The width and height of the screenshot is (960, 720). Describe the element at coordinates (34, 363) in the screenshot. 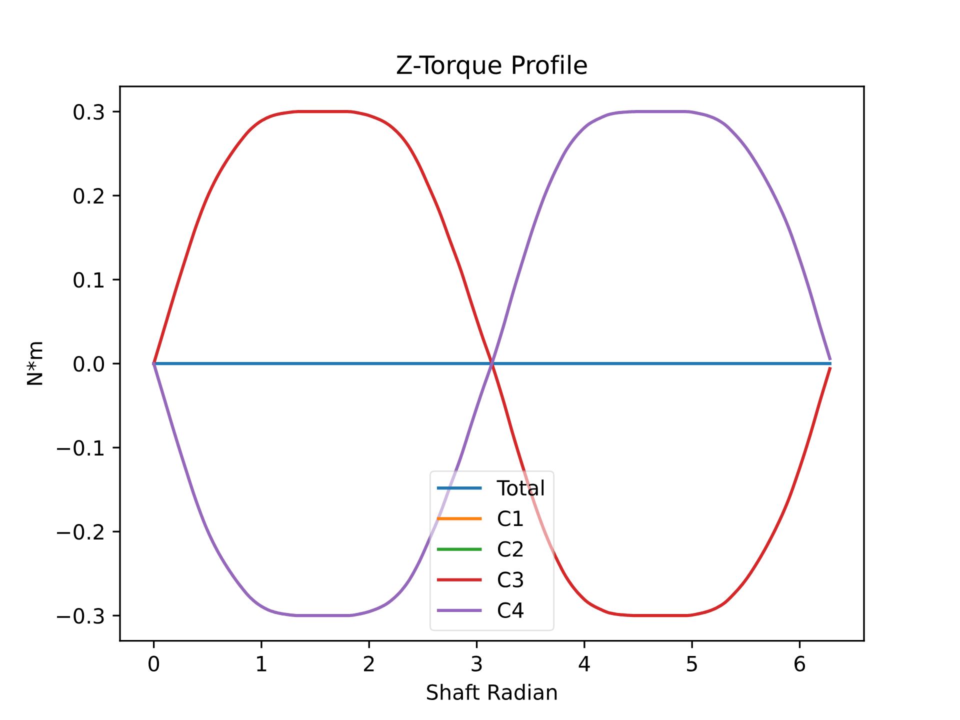

I see `y-axis-title: N*m` at that location.